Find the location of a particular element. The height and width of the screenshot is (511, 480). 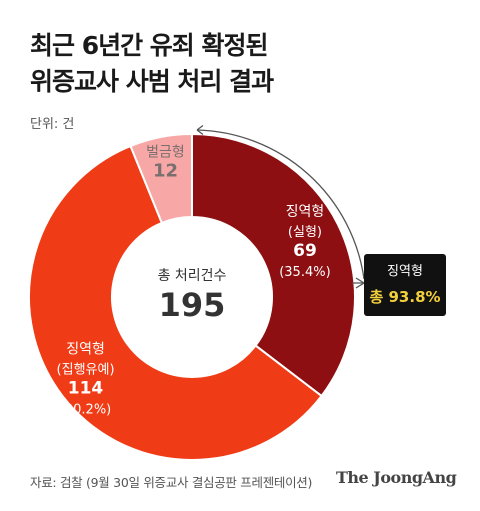

slice-fine-name-label: 벌금형 is located at coordinates (165, 153).